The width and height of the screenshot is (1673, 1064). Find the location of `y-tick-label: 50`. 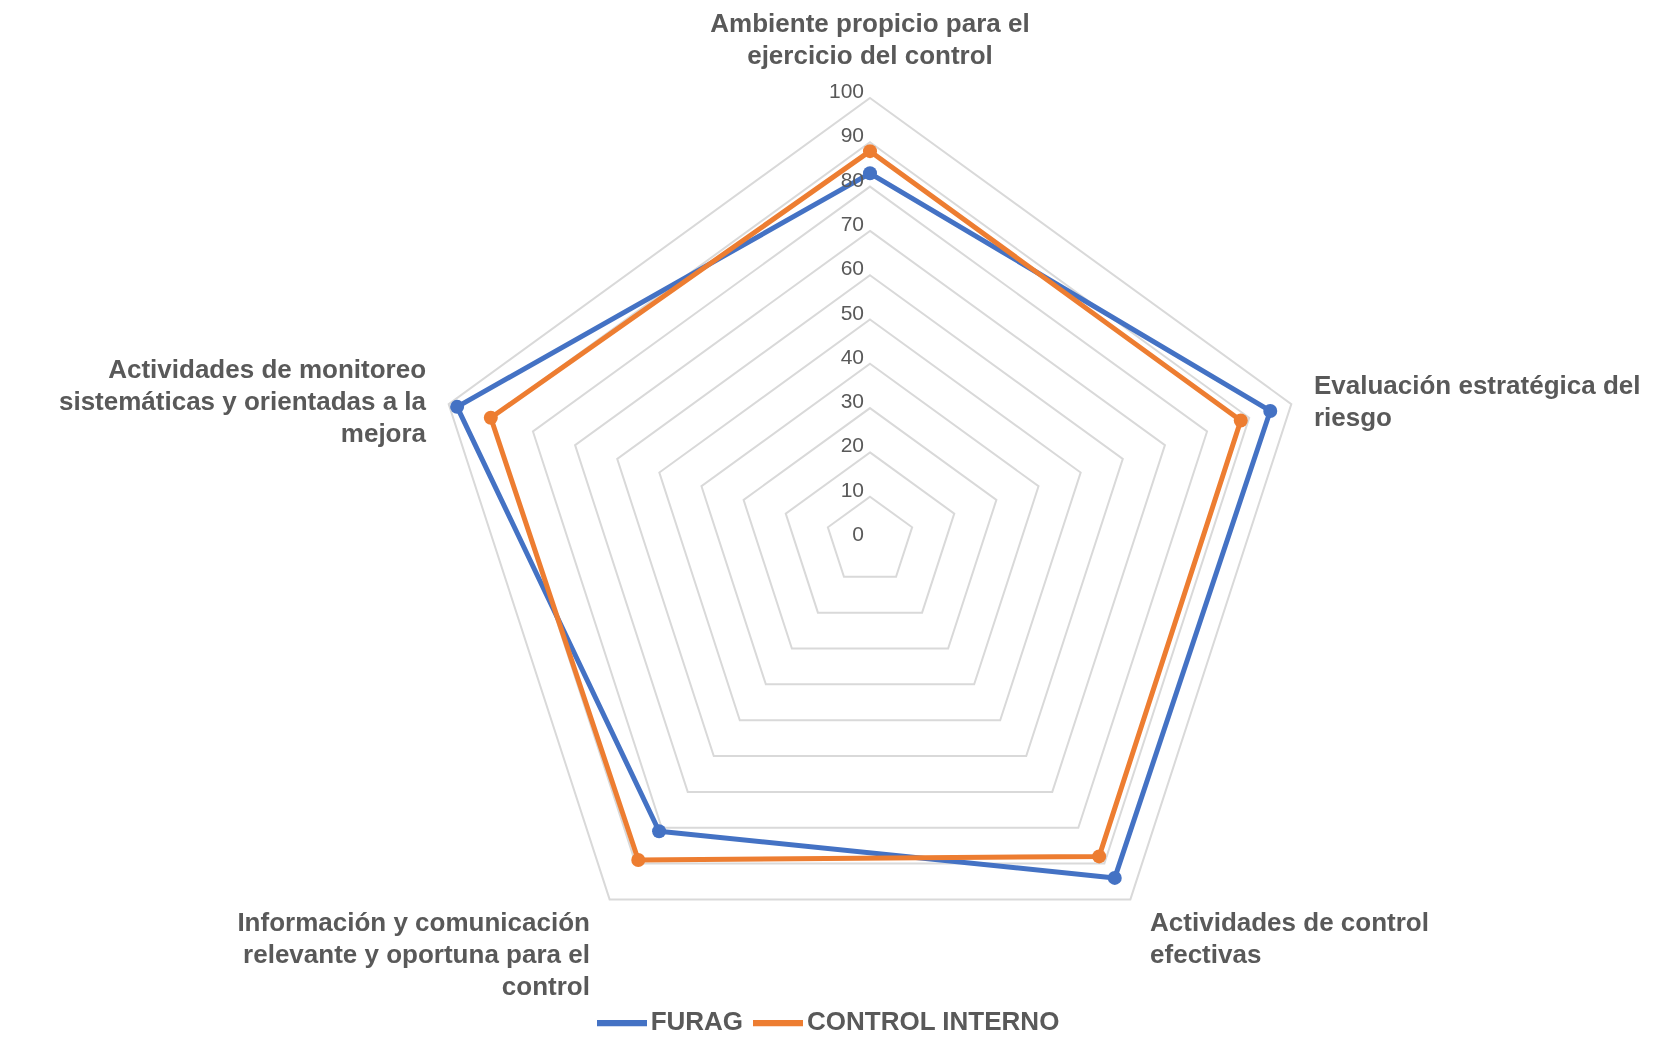

y-tick-label: 50 is located at coordinates (852, 312).